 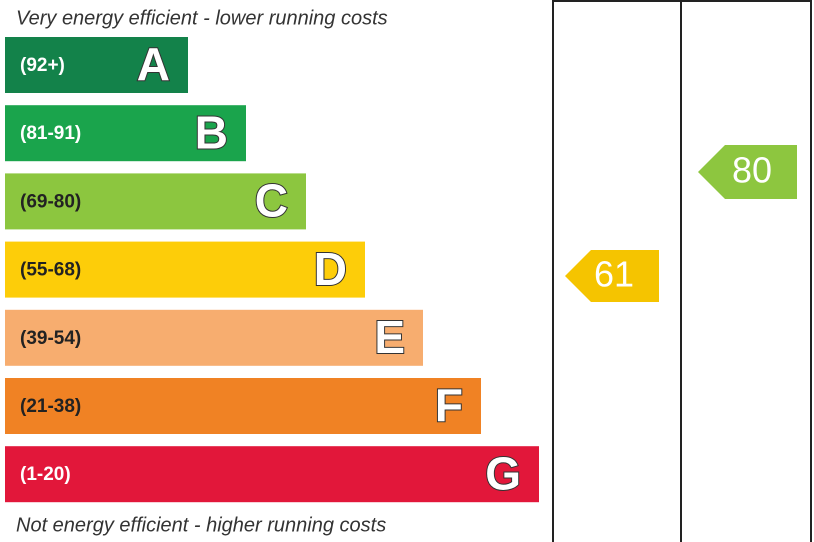 I want to click on potential-rating: 80, so click(x=747, y=172).